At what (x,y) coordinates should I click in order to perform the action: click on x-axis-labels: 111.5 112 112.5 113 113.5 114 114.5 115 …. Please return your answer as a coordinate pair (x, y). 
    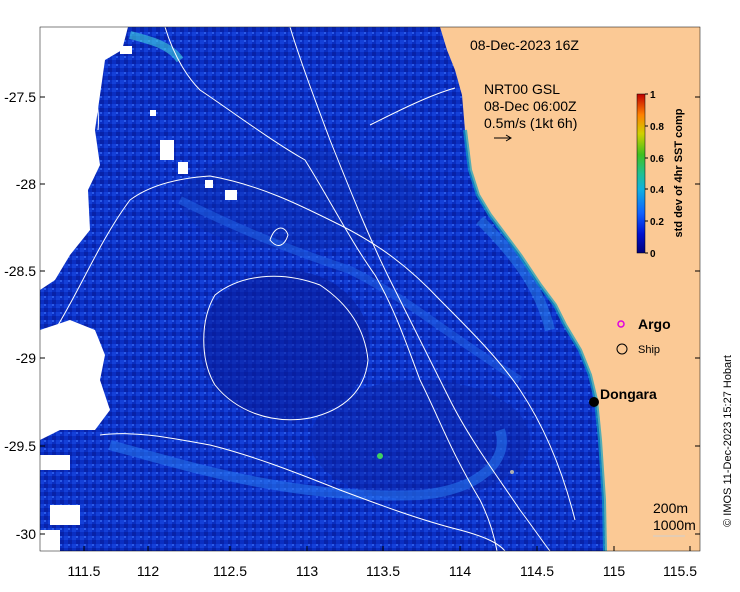
    Looking at the image, I should click on (383, 571).